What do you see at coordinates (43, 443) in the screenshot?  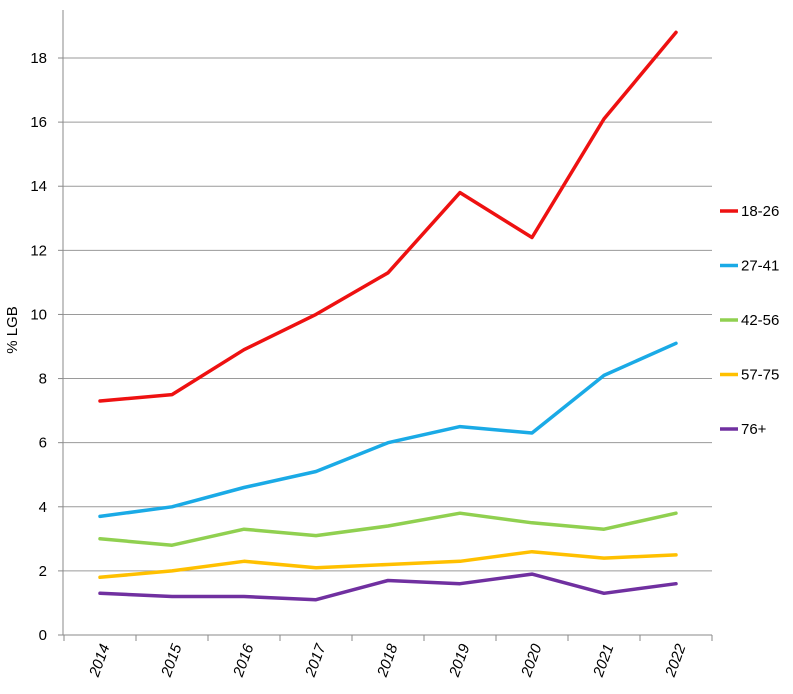 I see `y-tick-label: 6` at bounding box center [43, 443].